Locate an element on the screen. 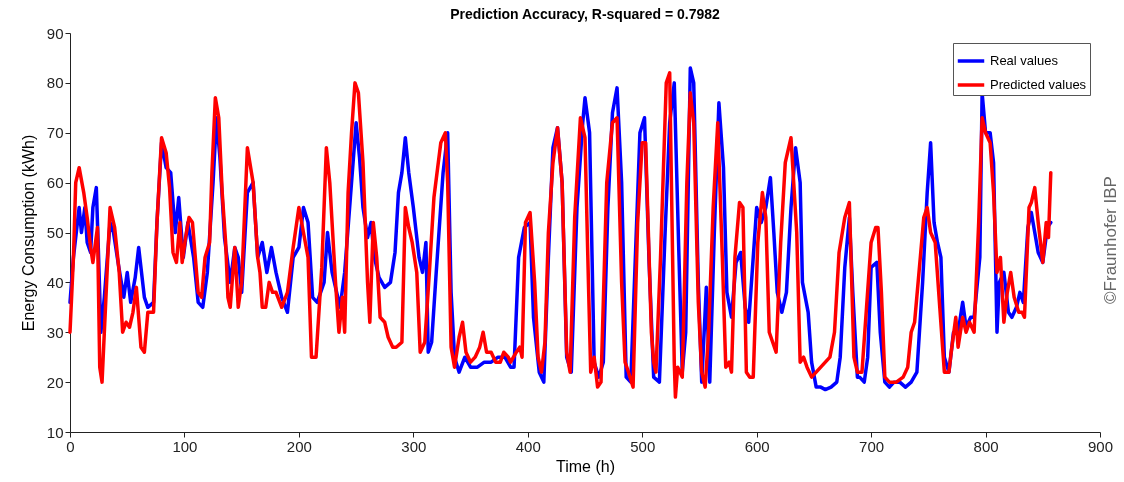 Image resolution: width=1124 pixels, height=482 pixels. y-tick-label: 60 is located at coordinates (55, 183).